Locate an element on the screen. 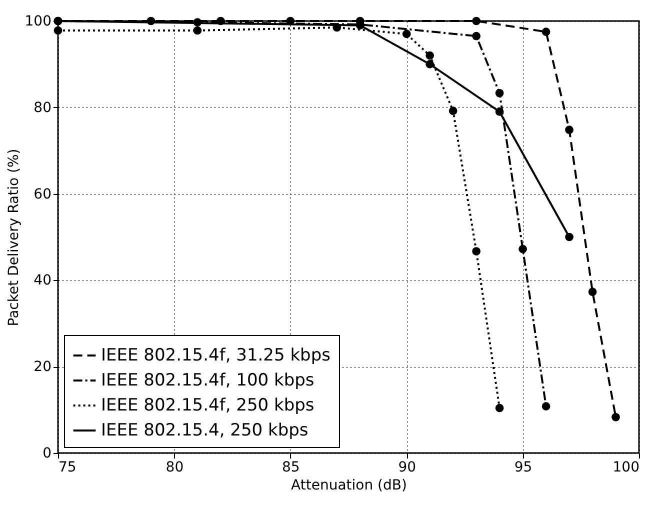 Image resolution: width=662 pixels, height=506 pixels. x-tick-label: 80 is located at coordinates (175, 468).